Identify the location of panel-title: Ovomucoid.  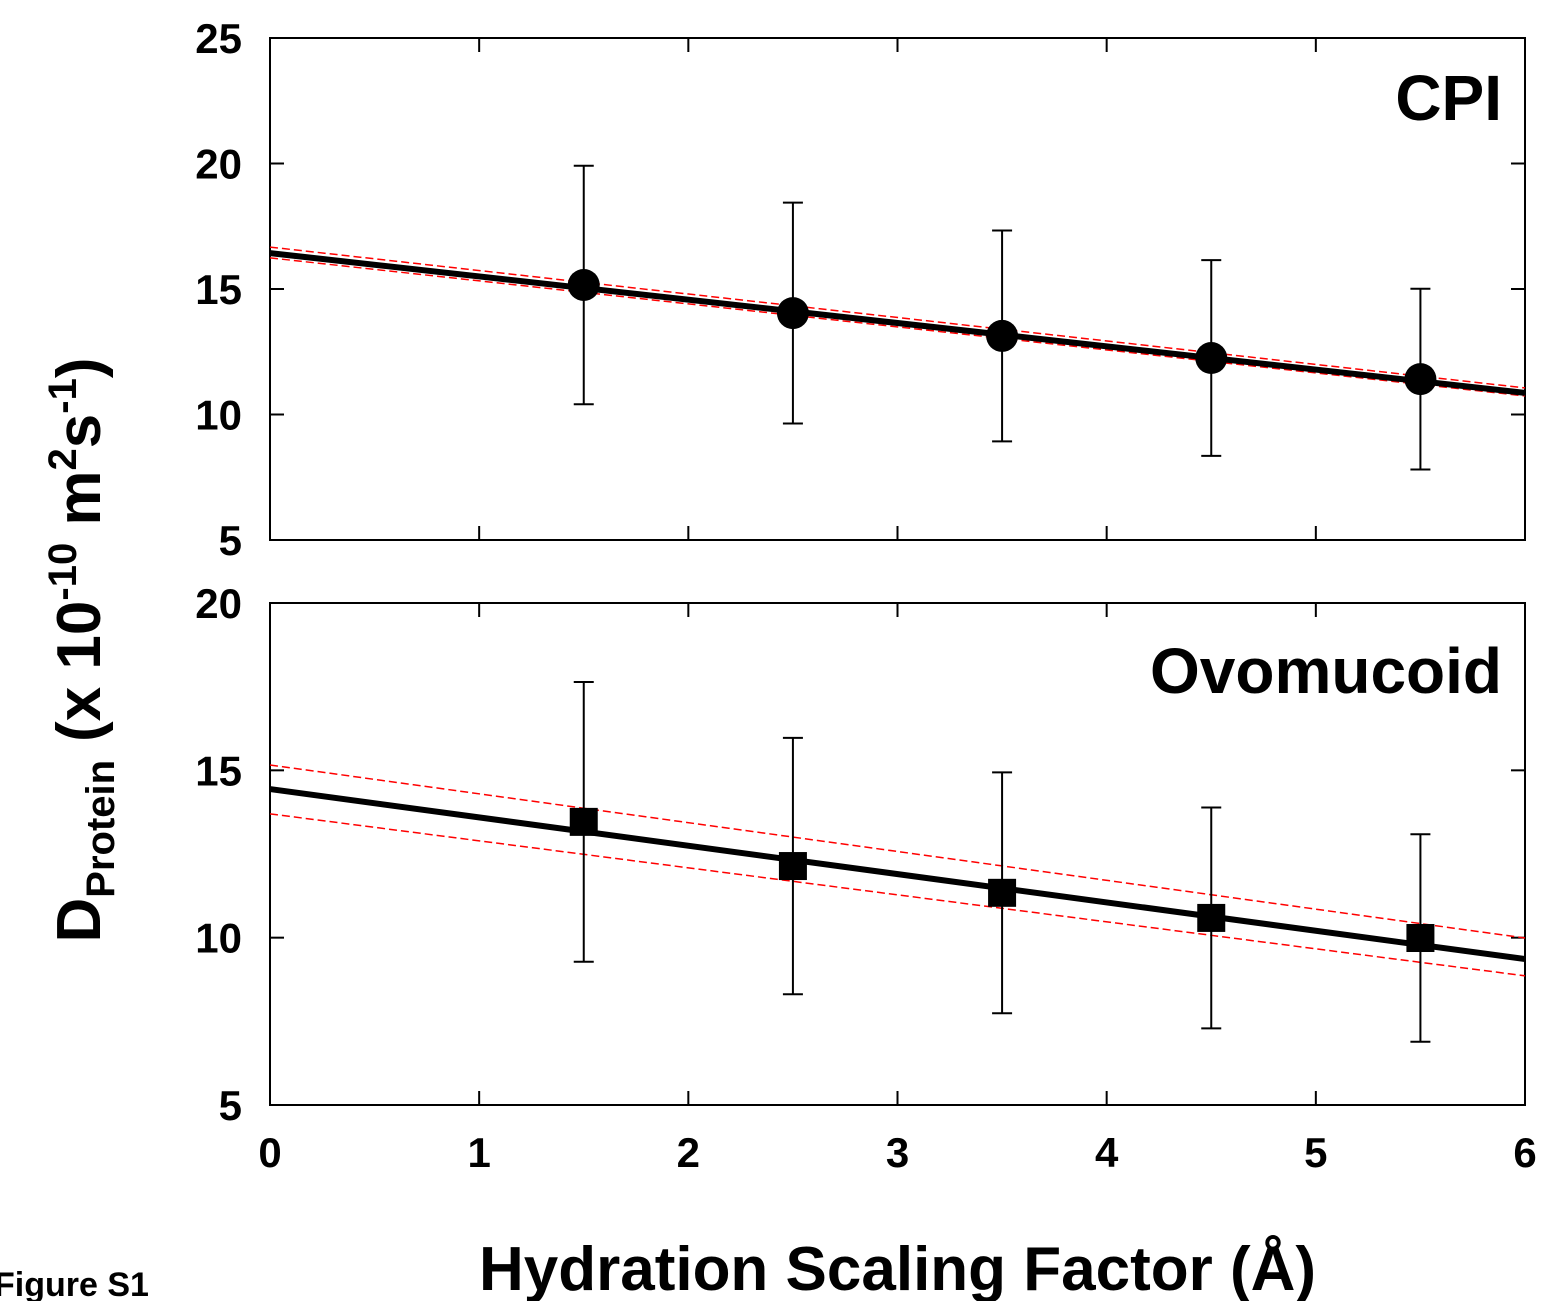
(1326, 671).